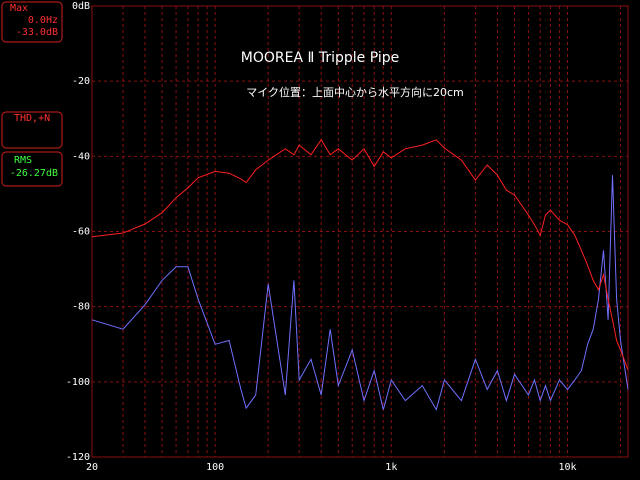 The width and height of the screenshot is (640, 480). What do you see at coordinates (78, 382) in the screenshot?
I see `y-tick-label: -100` at bounding box center [78, 382].